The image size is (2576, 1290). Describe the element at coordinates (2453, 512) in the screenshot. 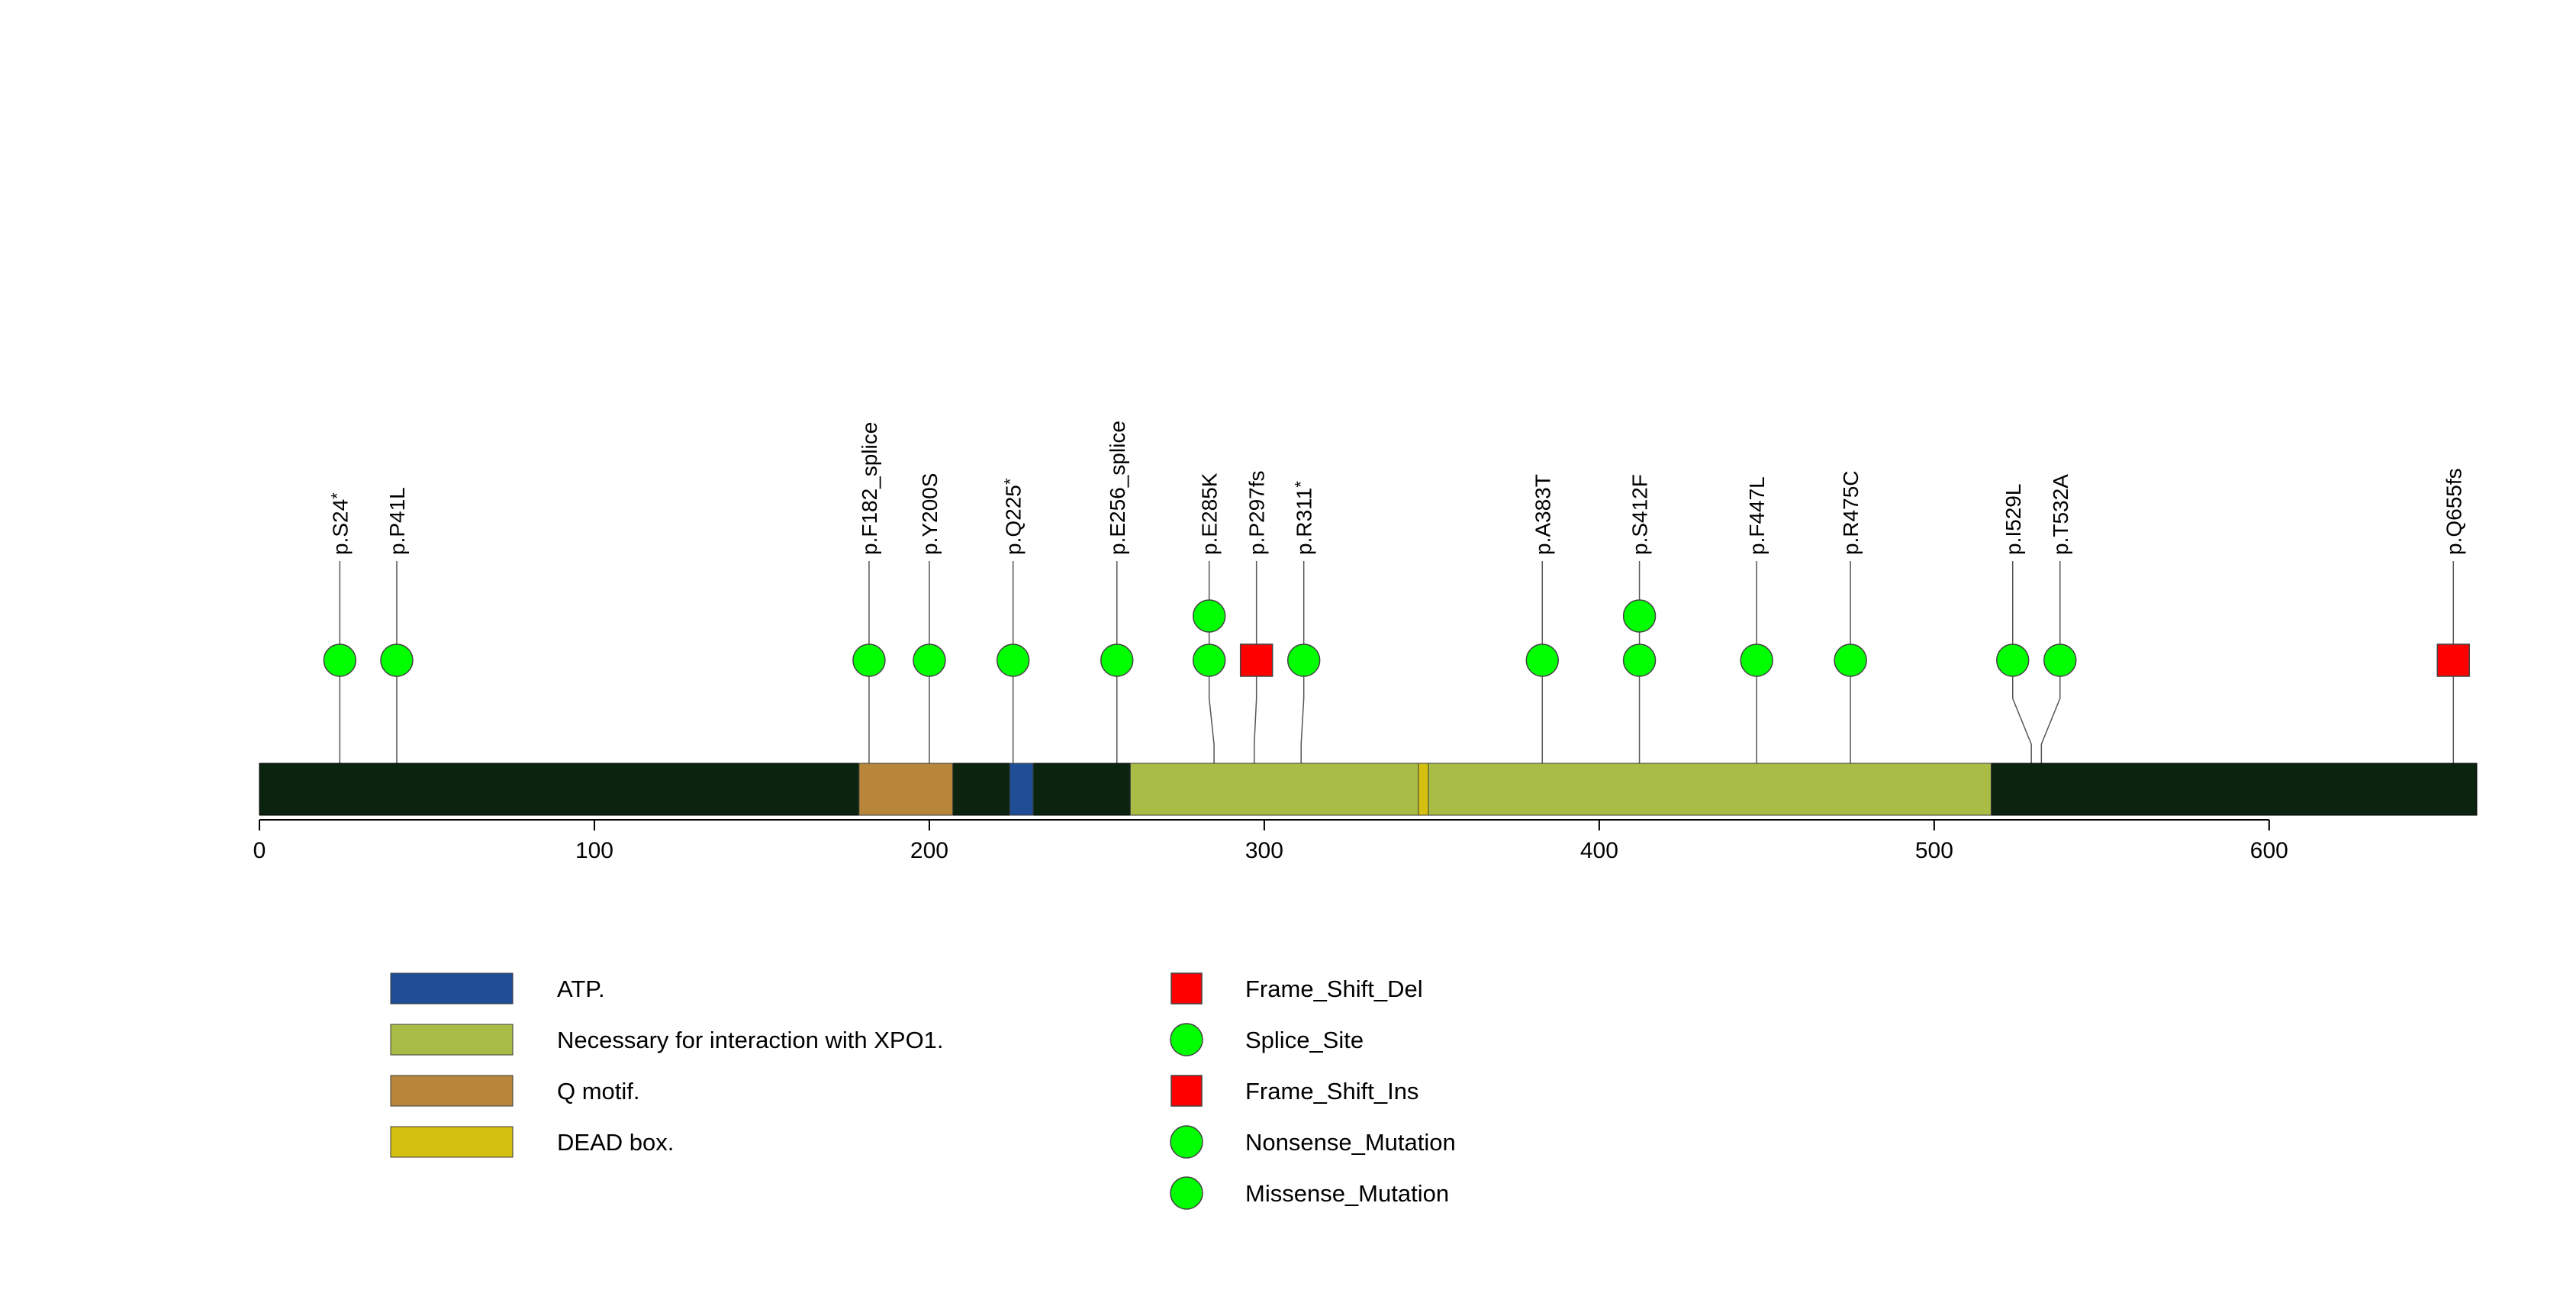

I see `mutation-label: p.Q655fs` at that location.